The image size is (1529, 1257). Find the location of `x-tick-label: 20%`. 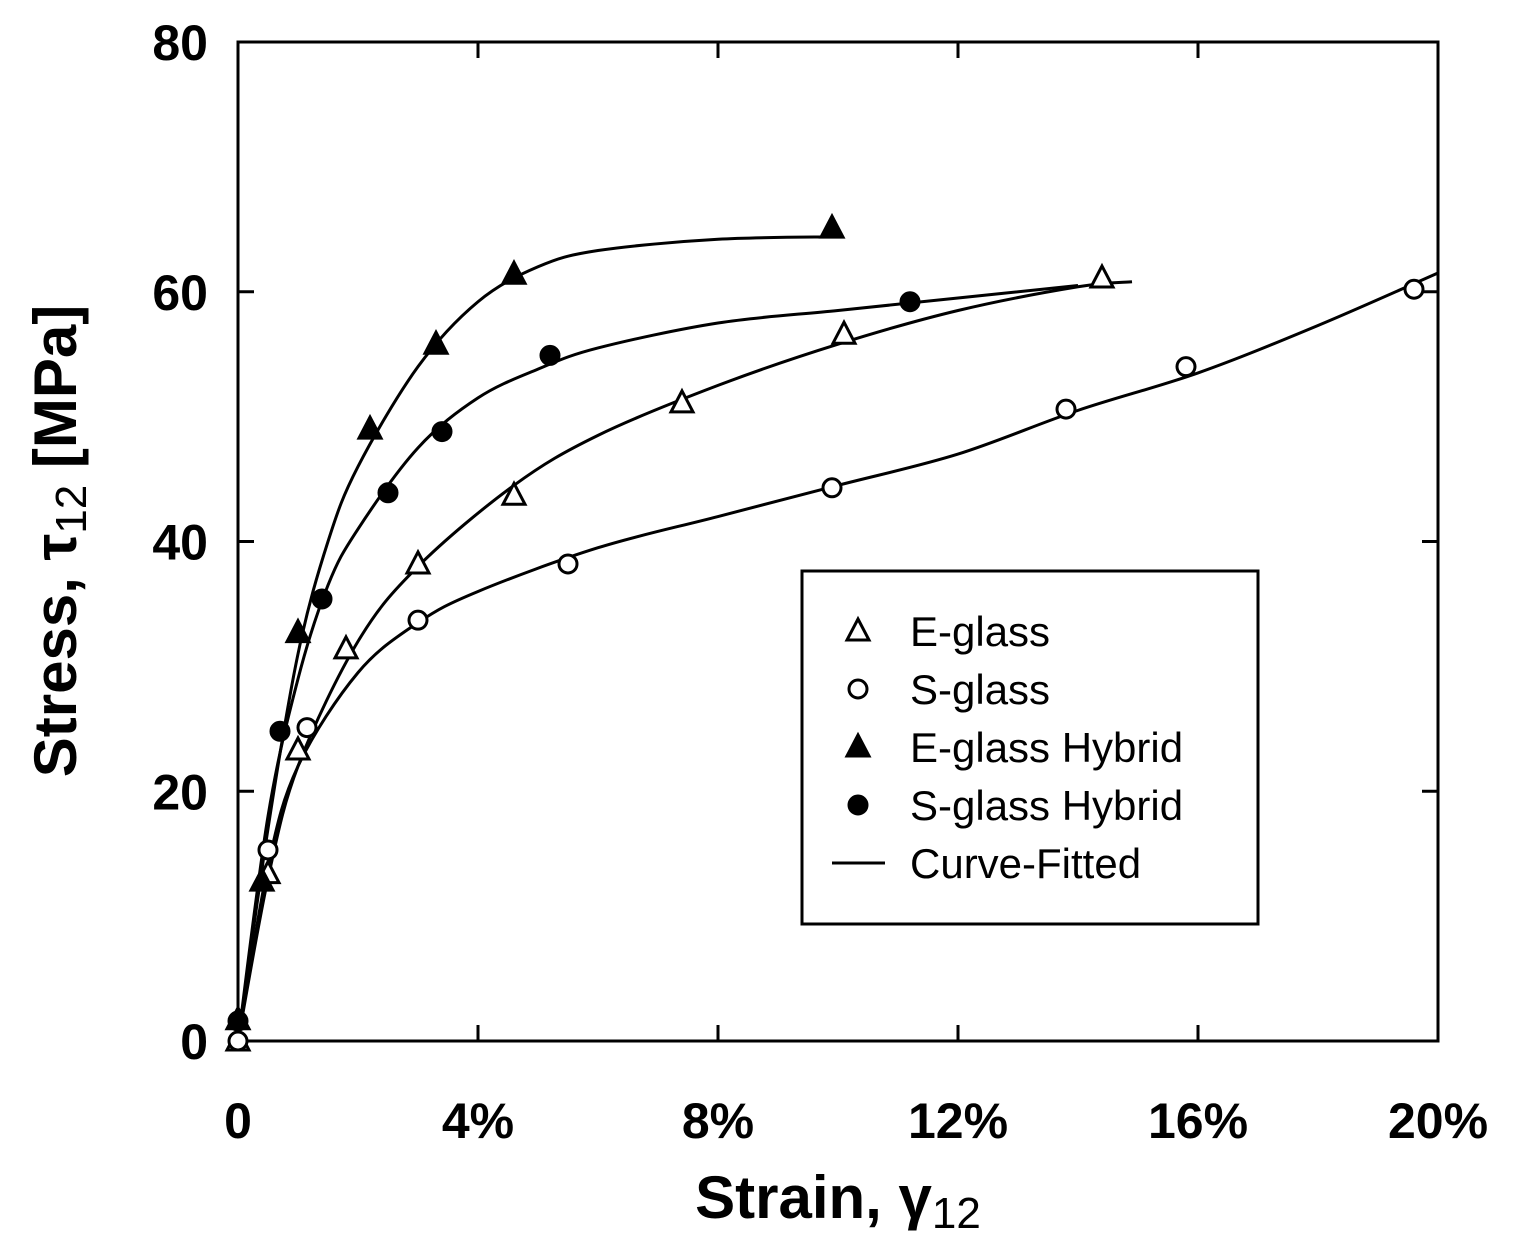

x-tick-label: 20% is located at coordinates (1438, 1121).